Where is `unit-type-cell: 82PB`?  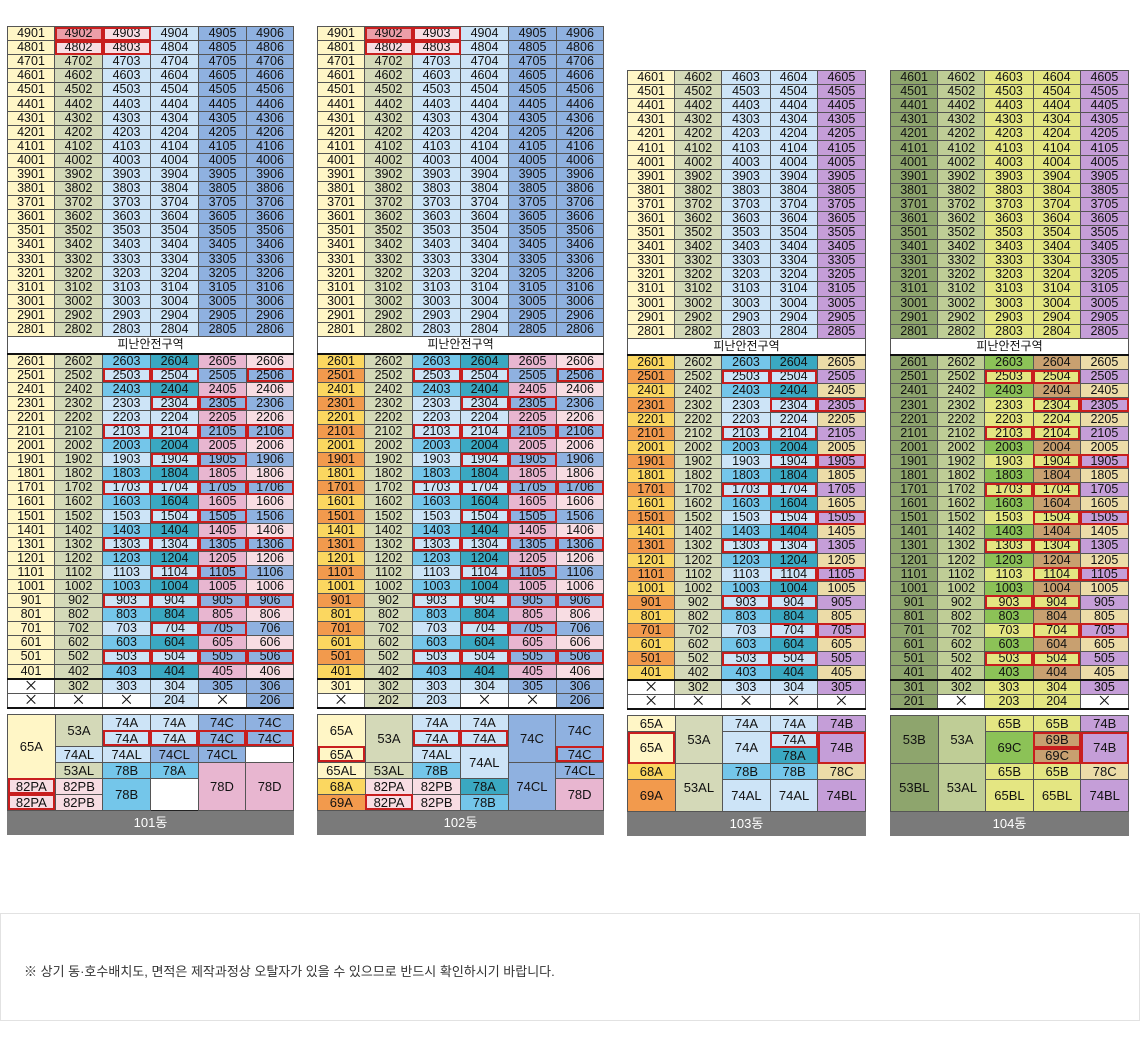
unit-type-cell: 82PB is located at coordinates (436, 802).